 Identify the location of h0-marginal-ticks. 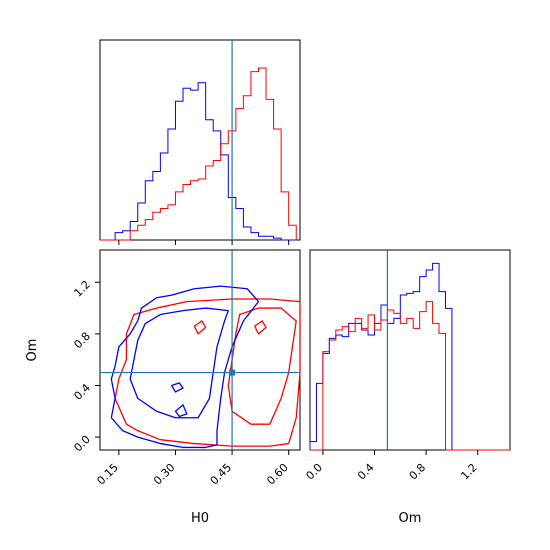
(204, 242).